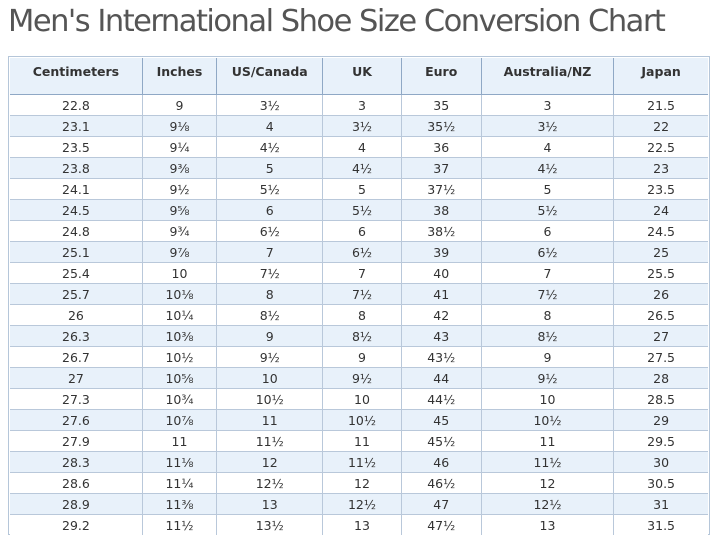 The image size is (712, 539). Describe the element at coordinates (441, 462) in the screenshot. I see `table-cell-euro: 46` at that location.